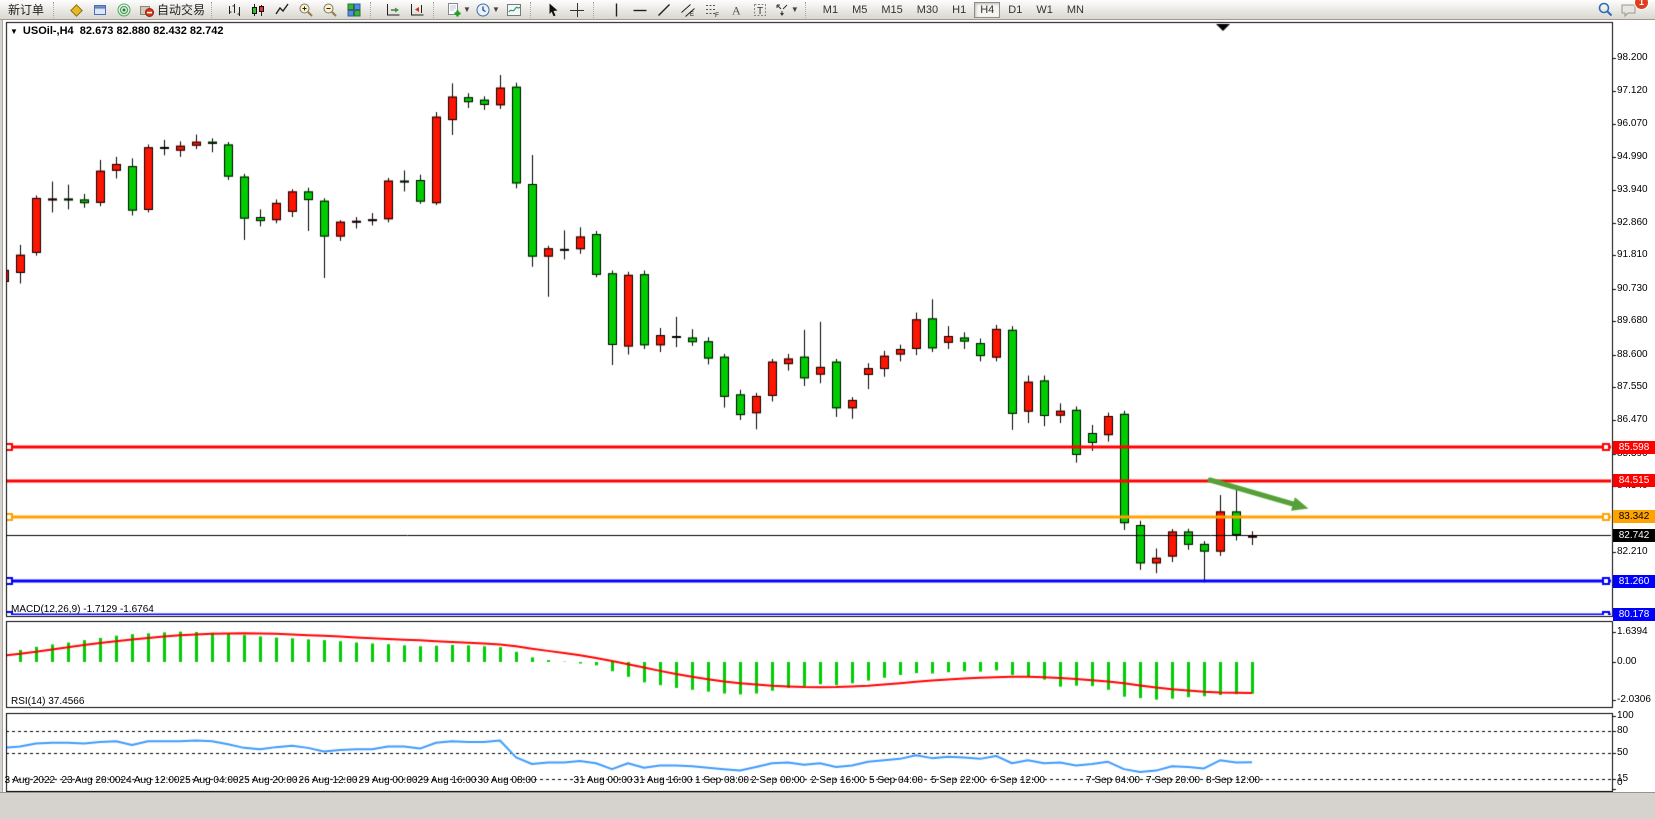  Describe the element at coordinates (1634, 615) in the screenshot. I see `price-level-badge: 80.178` at that location.